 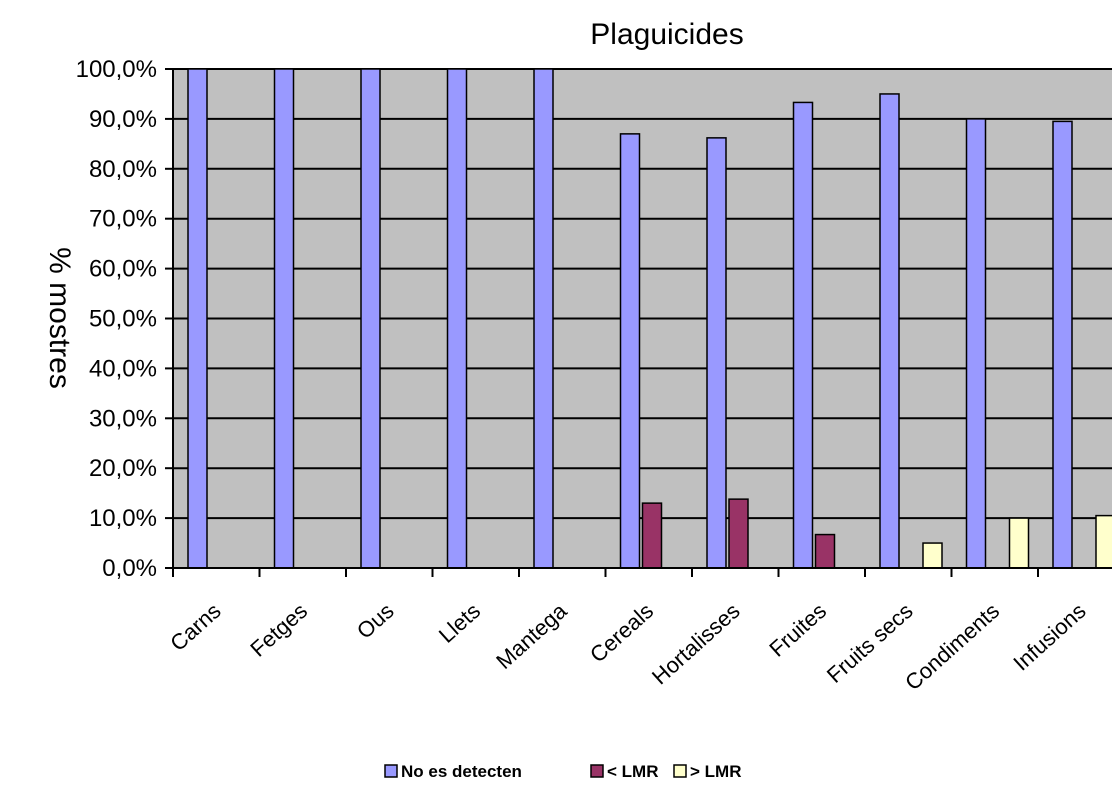 What do you see at coordinates (123, 518) in the screenshot?
I see `y-tick-label: 10,0%` at bounding box center [123, 518].